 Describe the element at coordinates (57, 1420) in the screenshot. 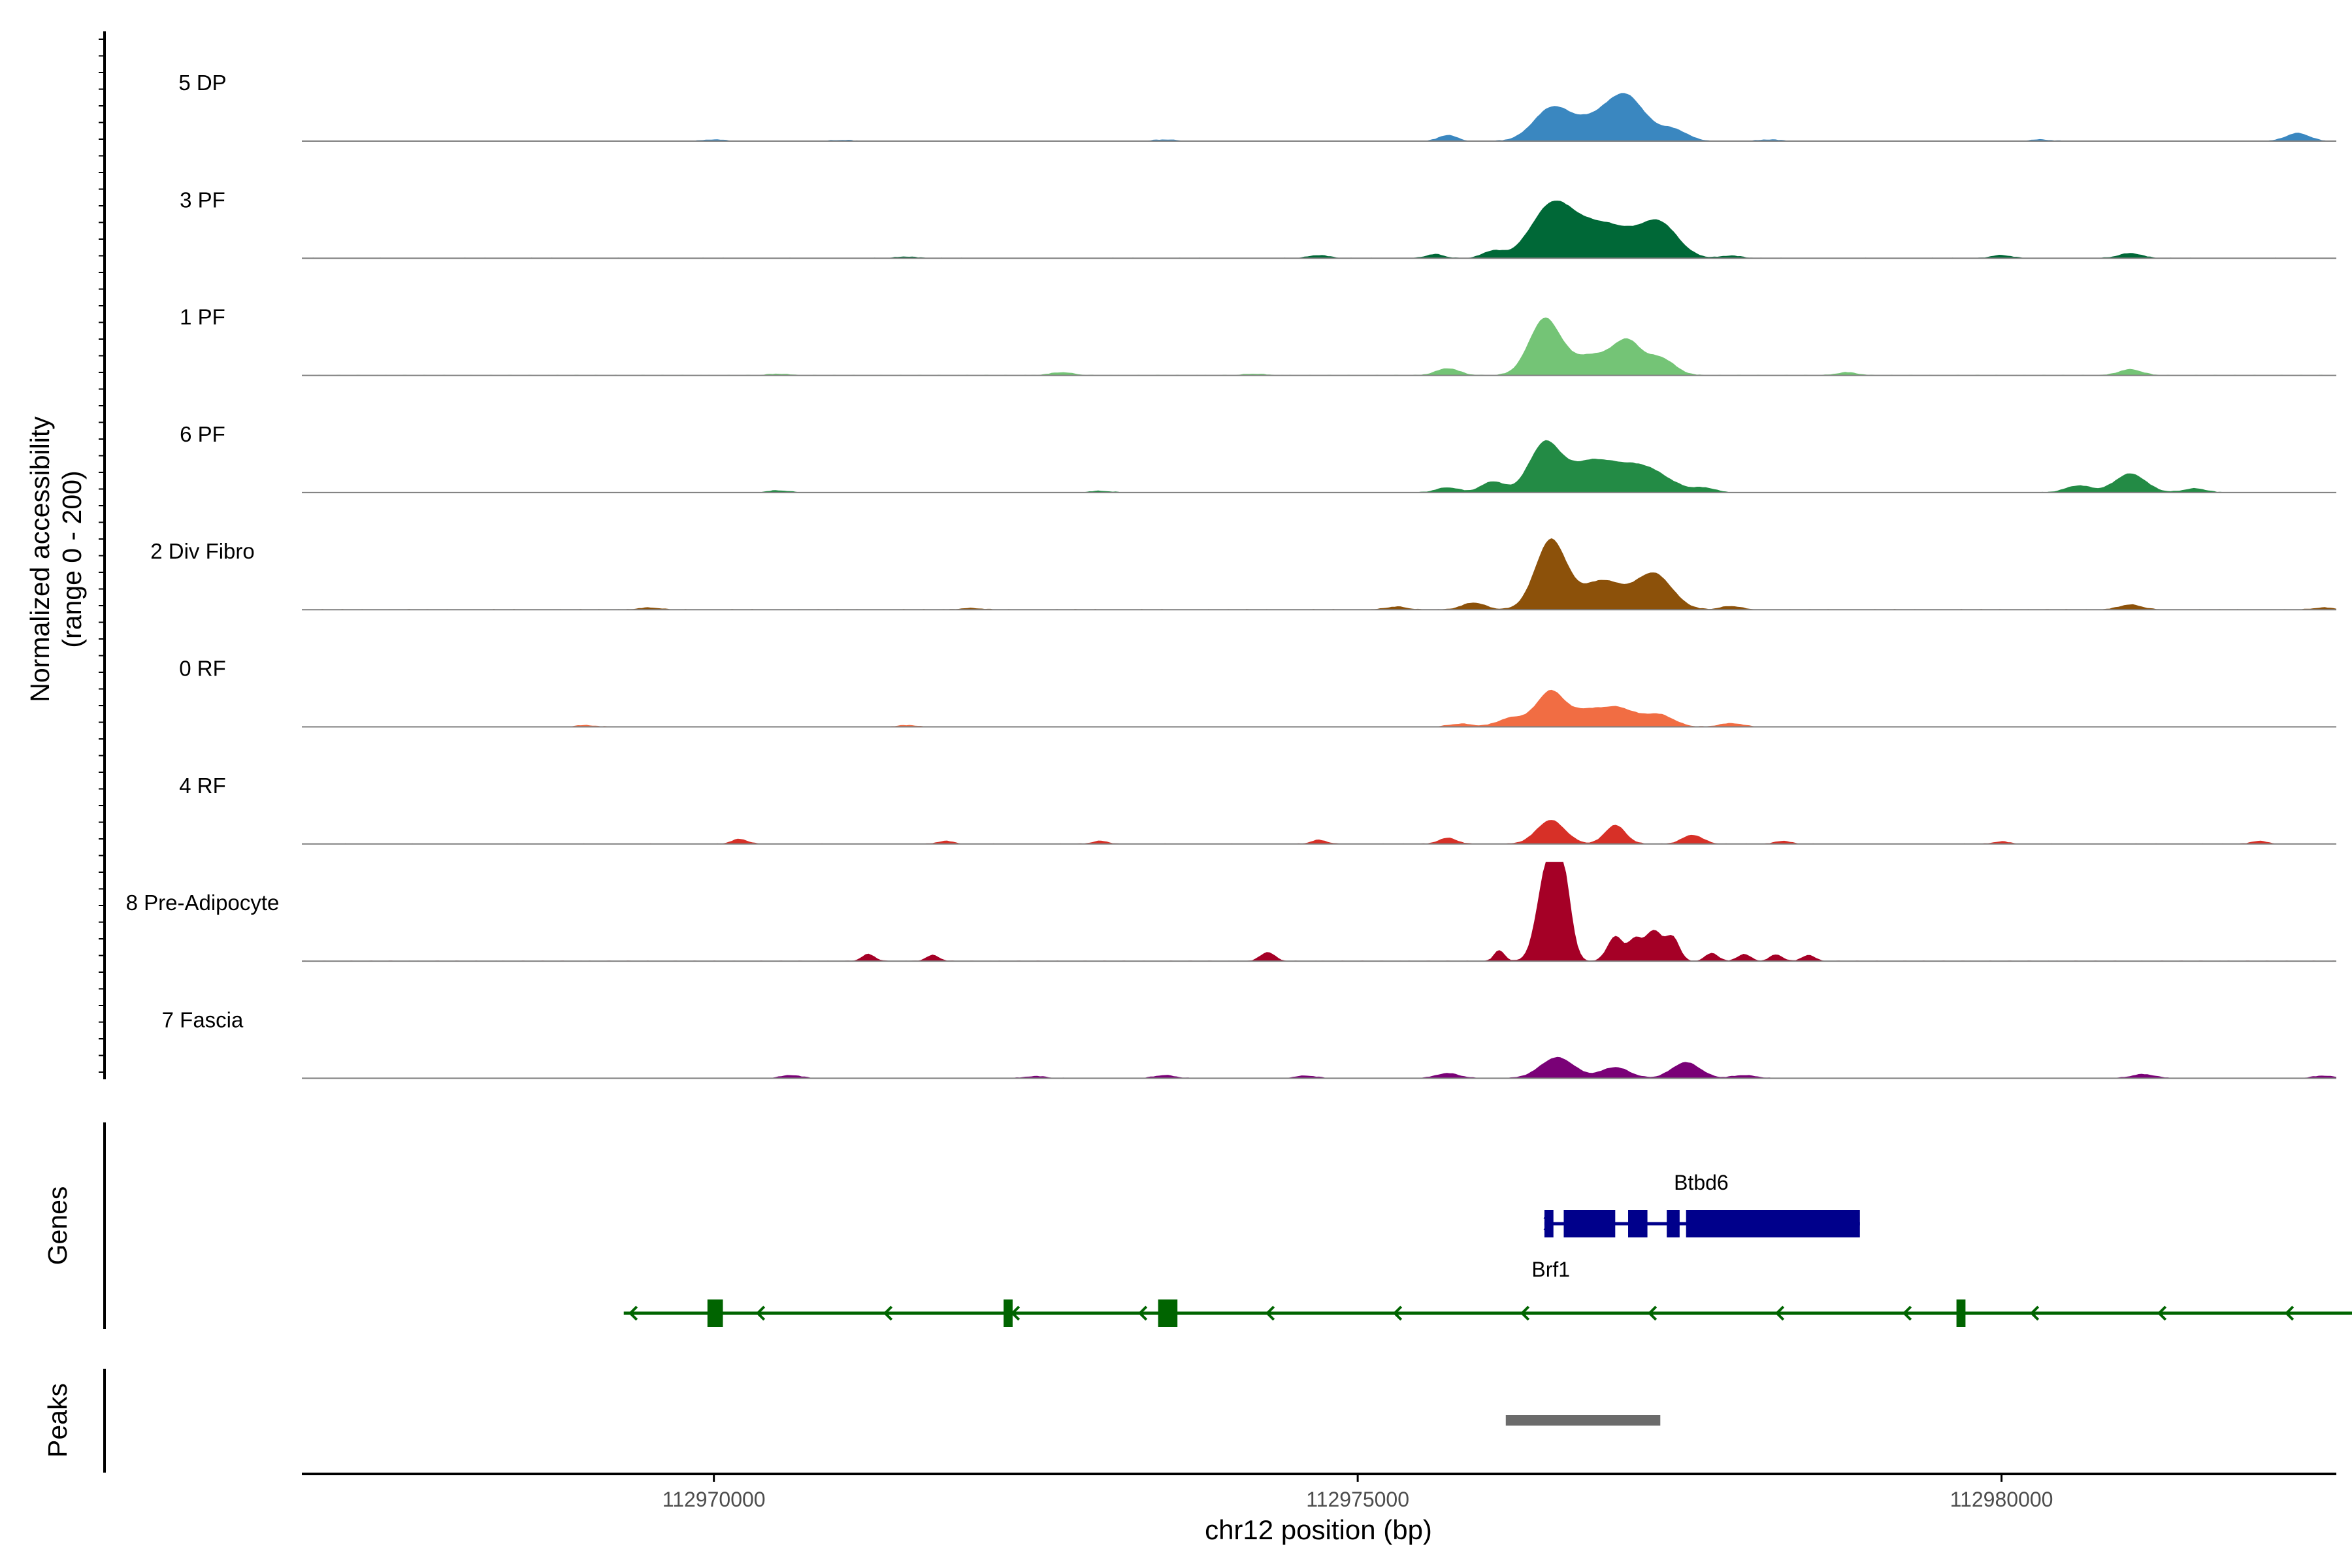

I see `peaks-panel-label: Peaks` at that location.